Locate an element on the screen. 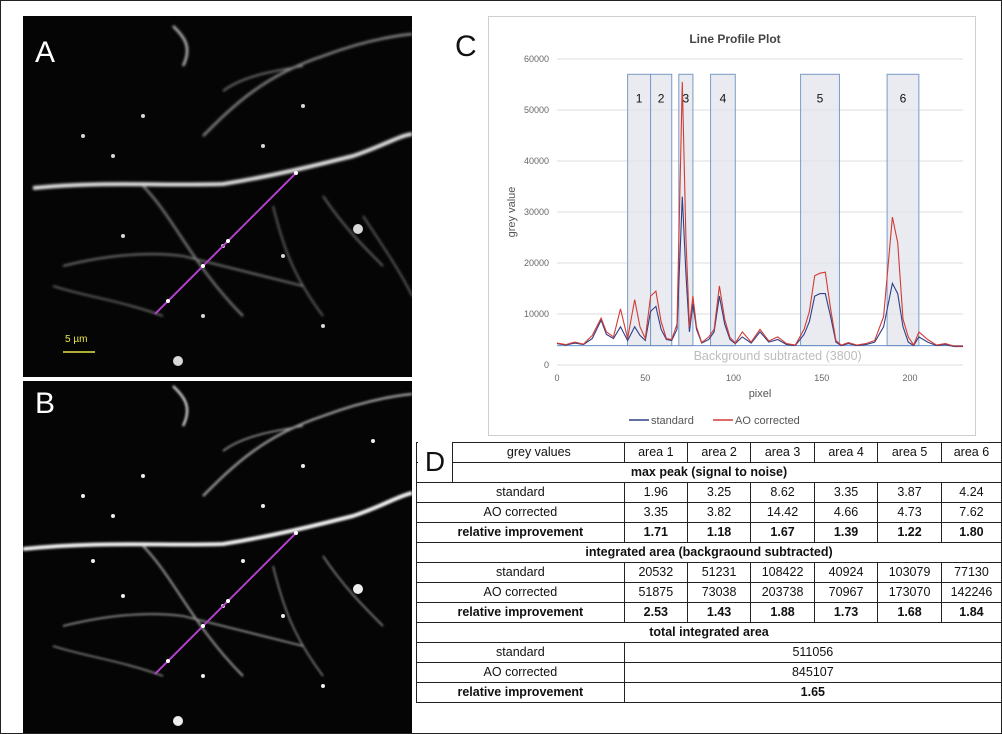  value-cell: 142246 is located at coordinates (971, 593).